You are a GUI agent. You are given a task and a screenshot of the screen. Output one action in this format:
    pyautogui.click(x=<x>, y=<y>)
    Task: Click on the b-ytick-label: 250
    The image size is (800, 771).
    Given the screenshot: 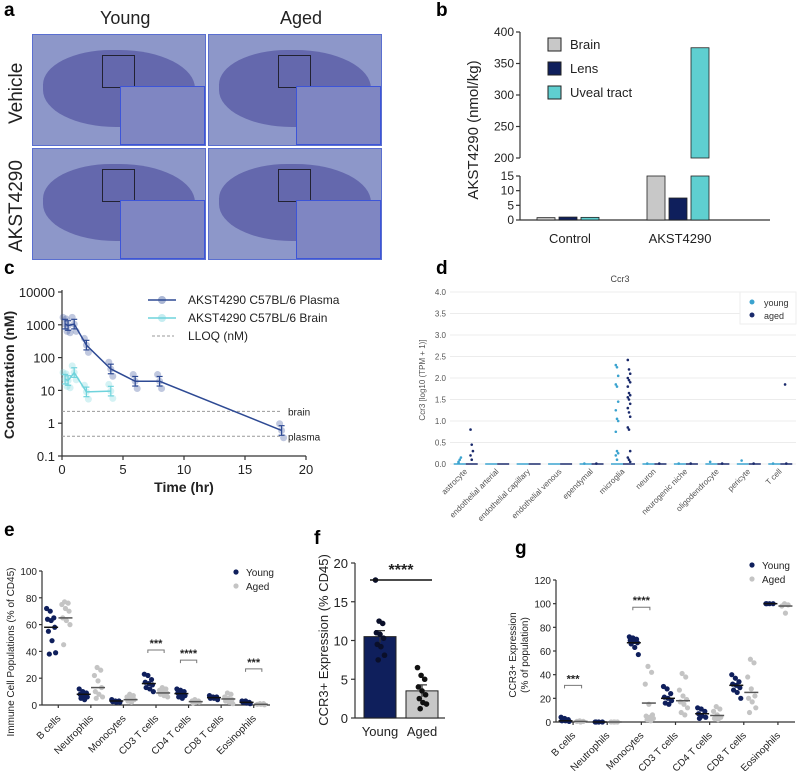 What is the action you would take?
    pyautogui.click(x=504, y=127)
    